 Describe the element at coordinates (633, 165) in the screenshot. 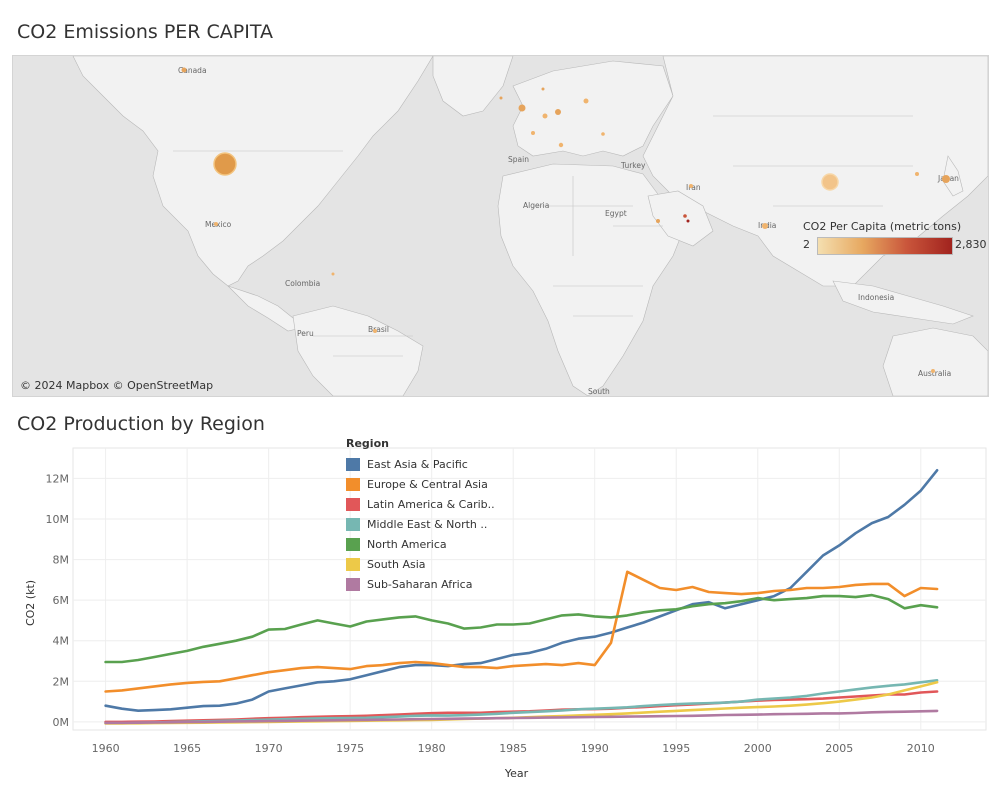

I see `map-label-turkey: Turkey` at that location.